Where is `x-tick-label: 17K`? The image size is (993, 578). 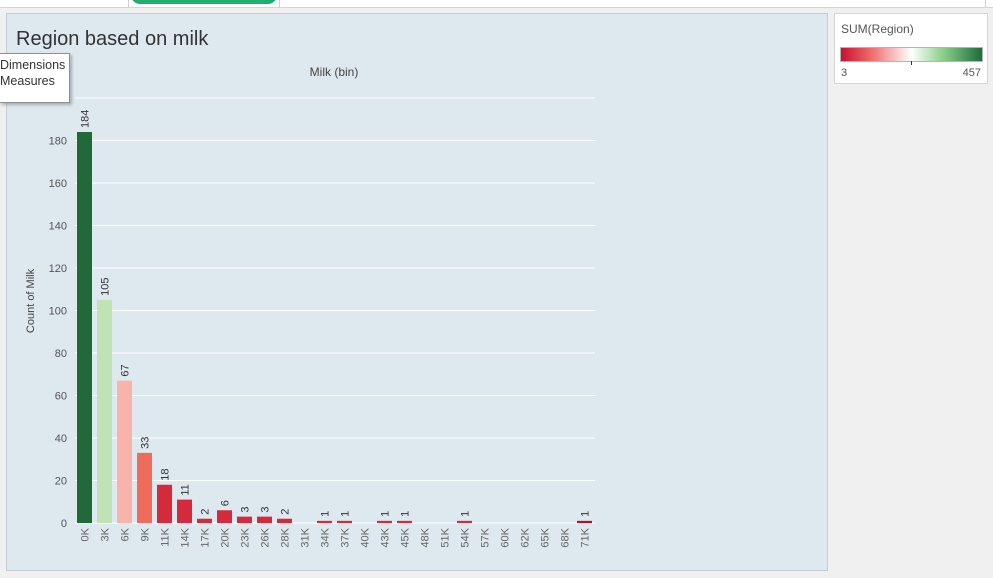 x-tick-label: 17K is located at coordinates (206, 537).